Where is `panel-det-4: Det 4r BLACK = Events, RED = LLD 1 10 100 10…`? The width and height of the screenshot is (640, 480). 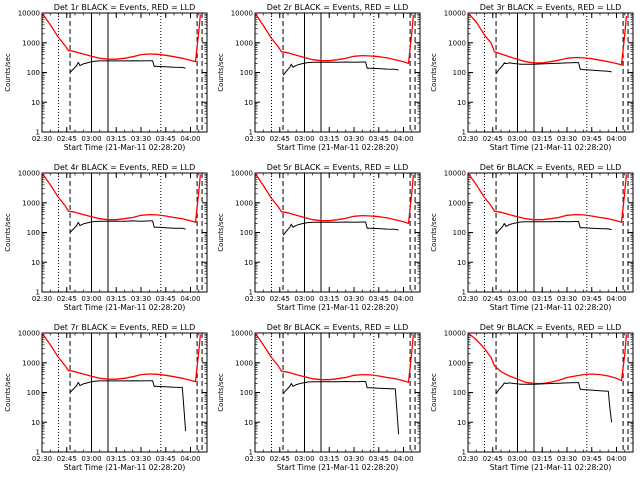 panel-det-4: Det 4r BLACK = Events, RED = LLD 1 10 100 10… is located at coordinates (106, 237).